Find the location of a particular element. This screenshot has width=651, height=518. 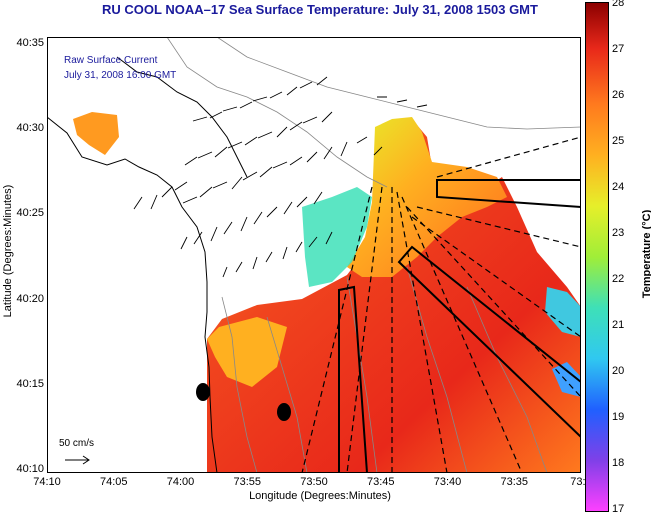

y-tick-label: 40:35 is located at coordinates (30, 43).